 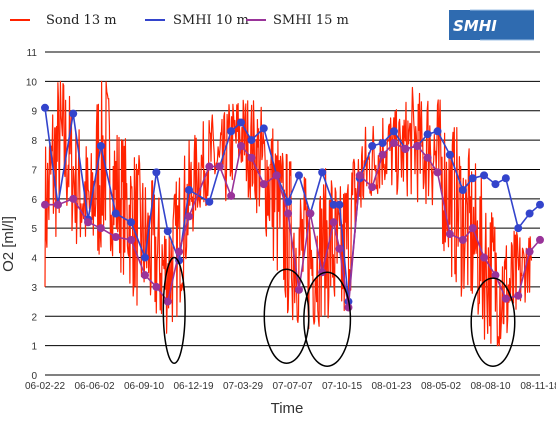 I want to click on y-tick-label: 11, so click(x=32, y=53).